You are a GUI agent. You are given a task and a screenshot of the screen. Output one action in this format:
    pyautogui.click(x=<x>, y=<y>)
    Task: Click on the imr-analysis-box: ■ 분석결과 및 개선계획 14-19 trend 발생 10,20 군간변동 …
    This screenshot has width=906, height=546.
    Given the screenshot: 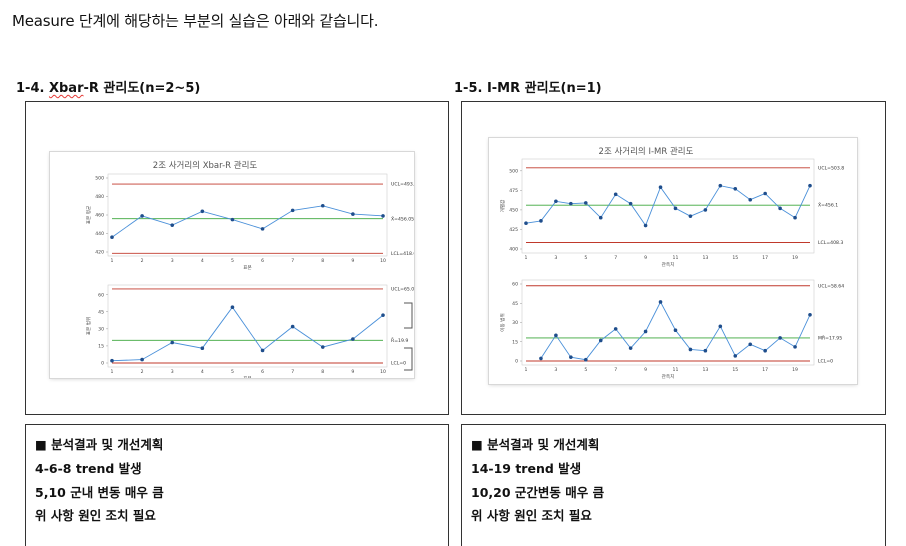 What is the action you would take?
    pyautogui.click(x=673, y=485)
    